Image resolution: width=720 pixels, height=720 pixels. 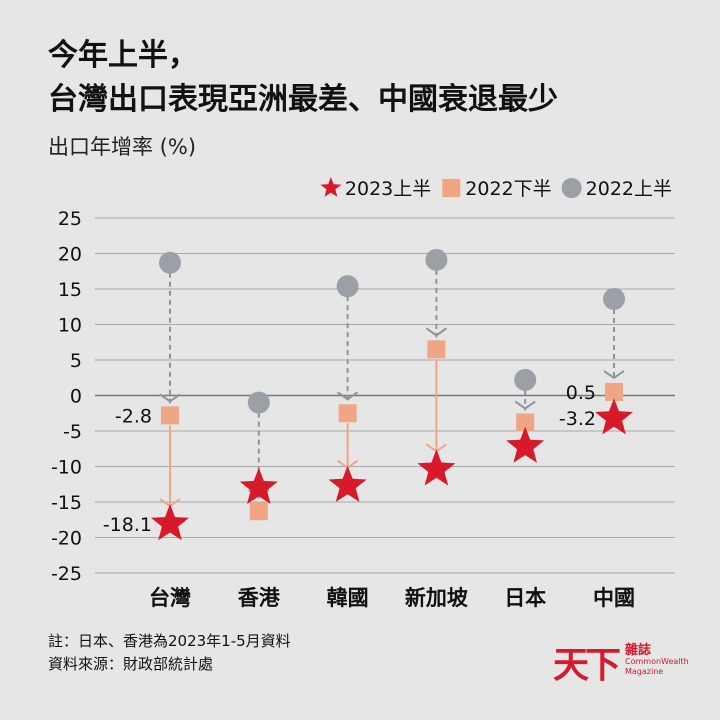 What do you see at coordinates (349, 459) in the screenshot?
I see `data-labels: -2.8 -18.1 0.5 -3.2` at bounding box center [349, 459].